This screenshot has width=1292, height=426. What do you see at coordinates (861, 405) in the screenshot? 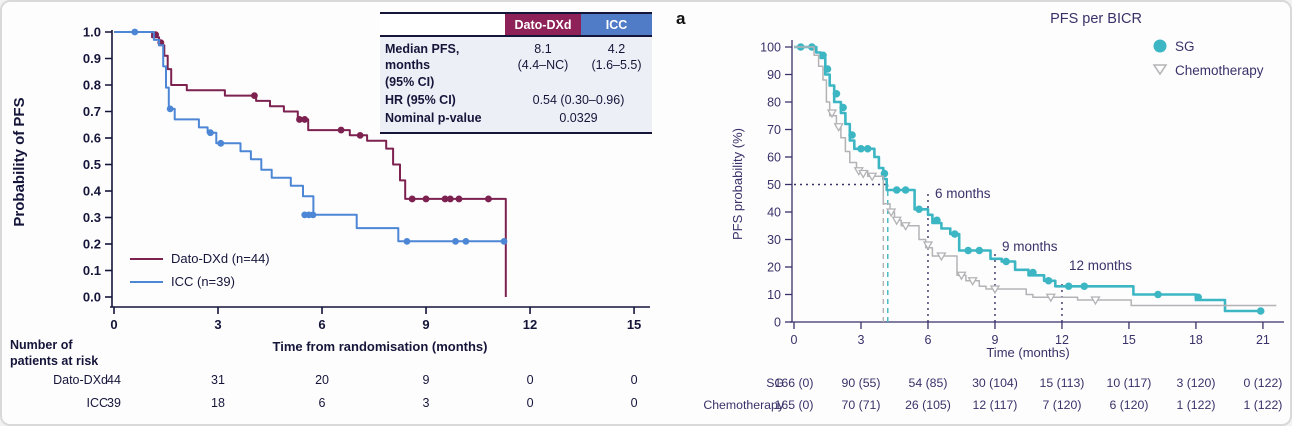
I see `at-risk-value: 70 (71)` at bounding box center [861, 405].